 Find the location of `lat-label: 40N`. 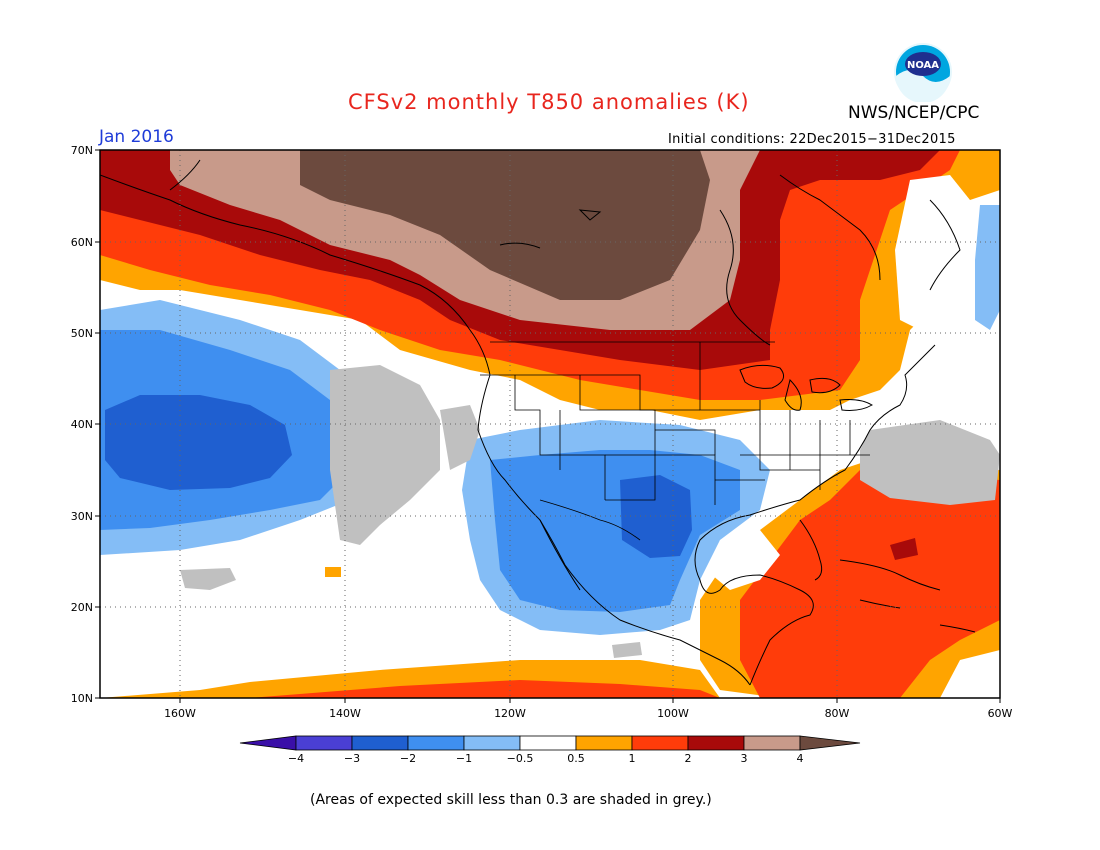

lat-label: 40N is located at coordinates (82, 424).